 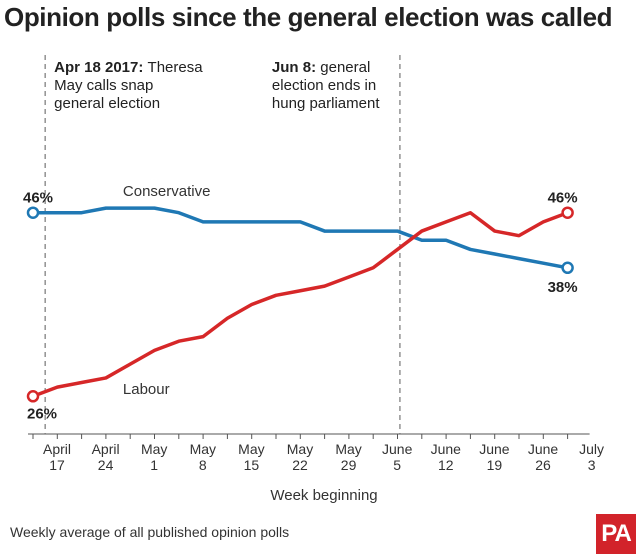 I want to click on x-tick-label: 19, so click(x=495, y=465).